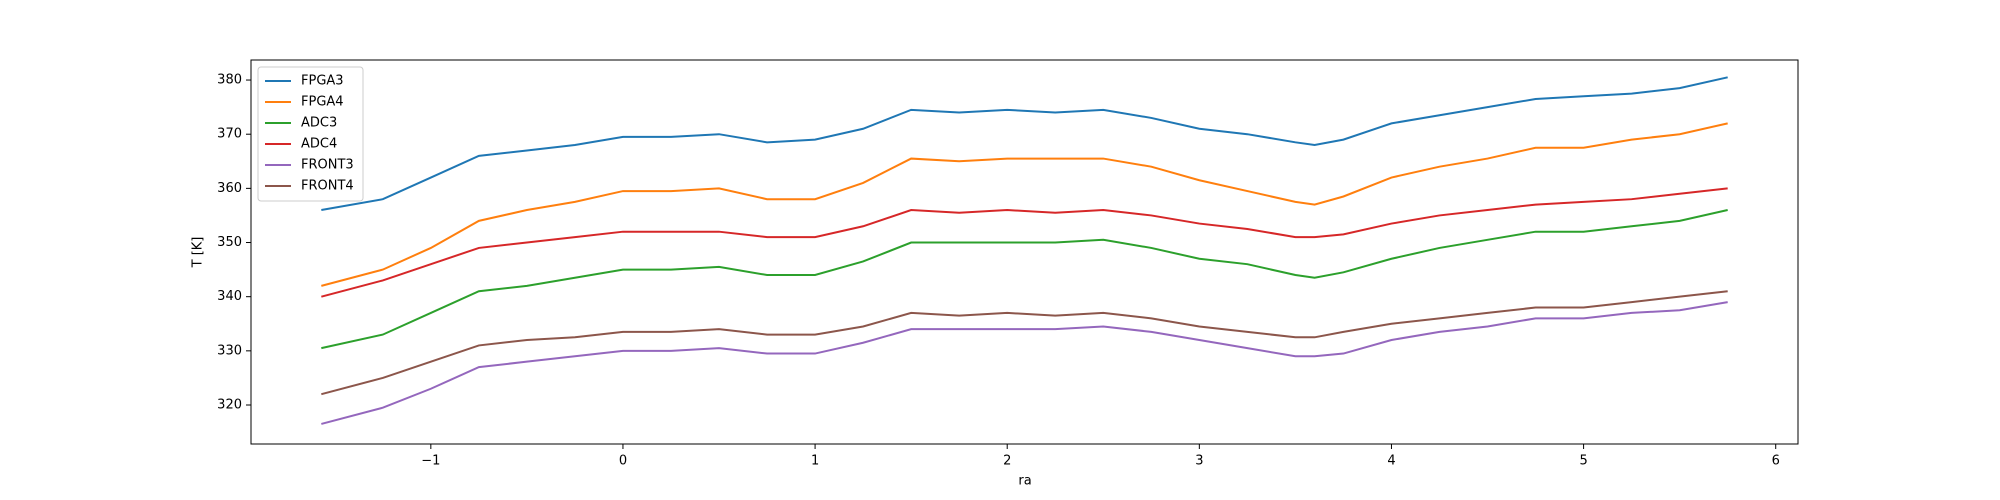  What do you see at coordinates (1024, 481) in the screenshot?
I see `x-axis-label: ra` at bounding box center [1024, 481].